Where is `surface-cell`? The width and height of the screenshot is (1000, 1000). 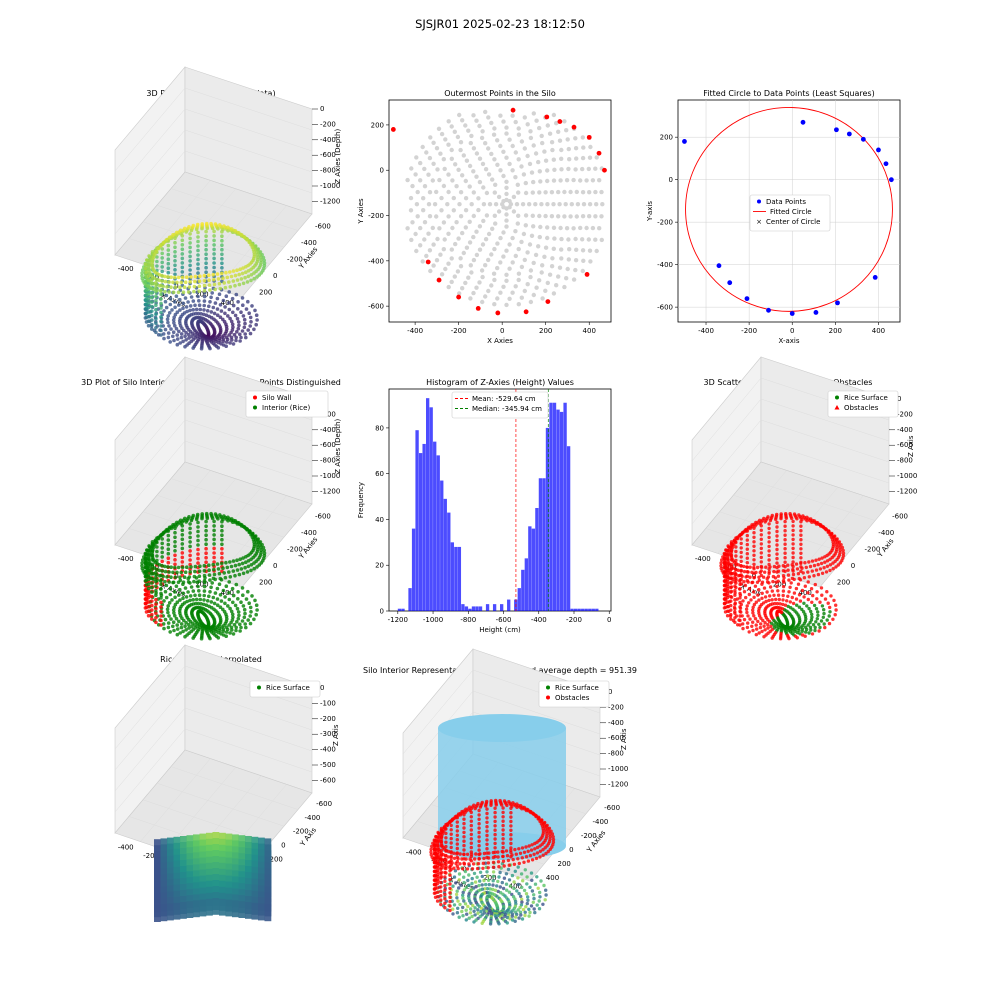
surface-cell is located at coordinates (183, 910).